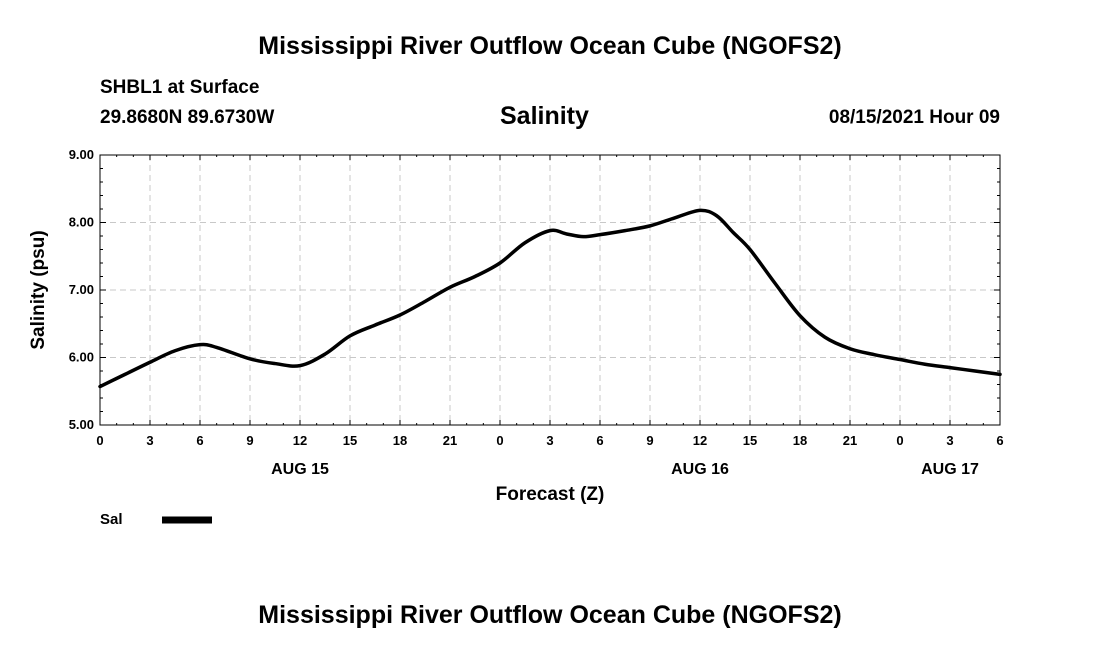  Describe the element at coordinates (700, 469) in the screenshot. I see `date-label: AUG 16` at that location.